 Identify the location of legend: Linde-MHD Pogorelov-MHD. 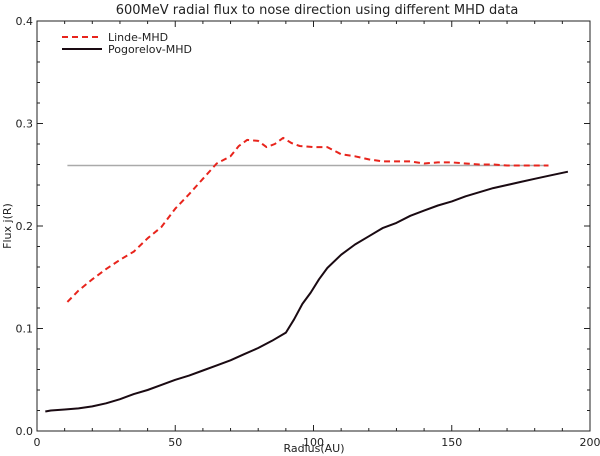
(127, 43).